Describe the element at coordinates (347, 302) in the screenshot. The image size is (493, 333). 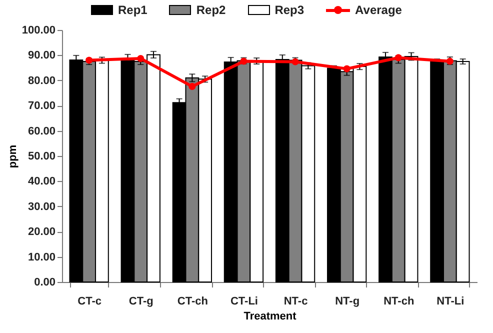
I see `x-tick-label: NT-g` at that location.